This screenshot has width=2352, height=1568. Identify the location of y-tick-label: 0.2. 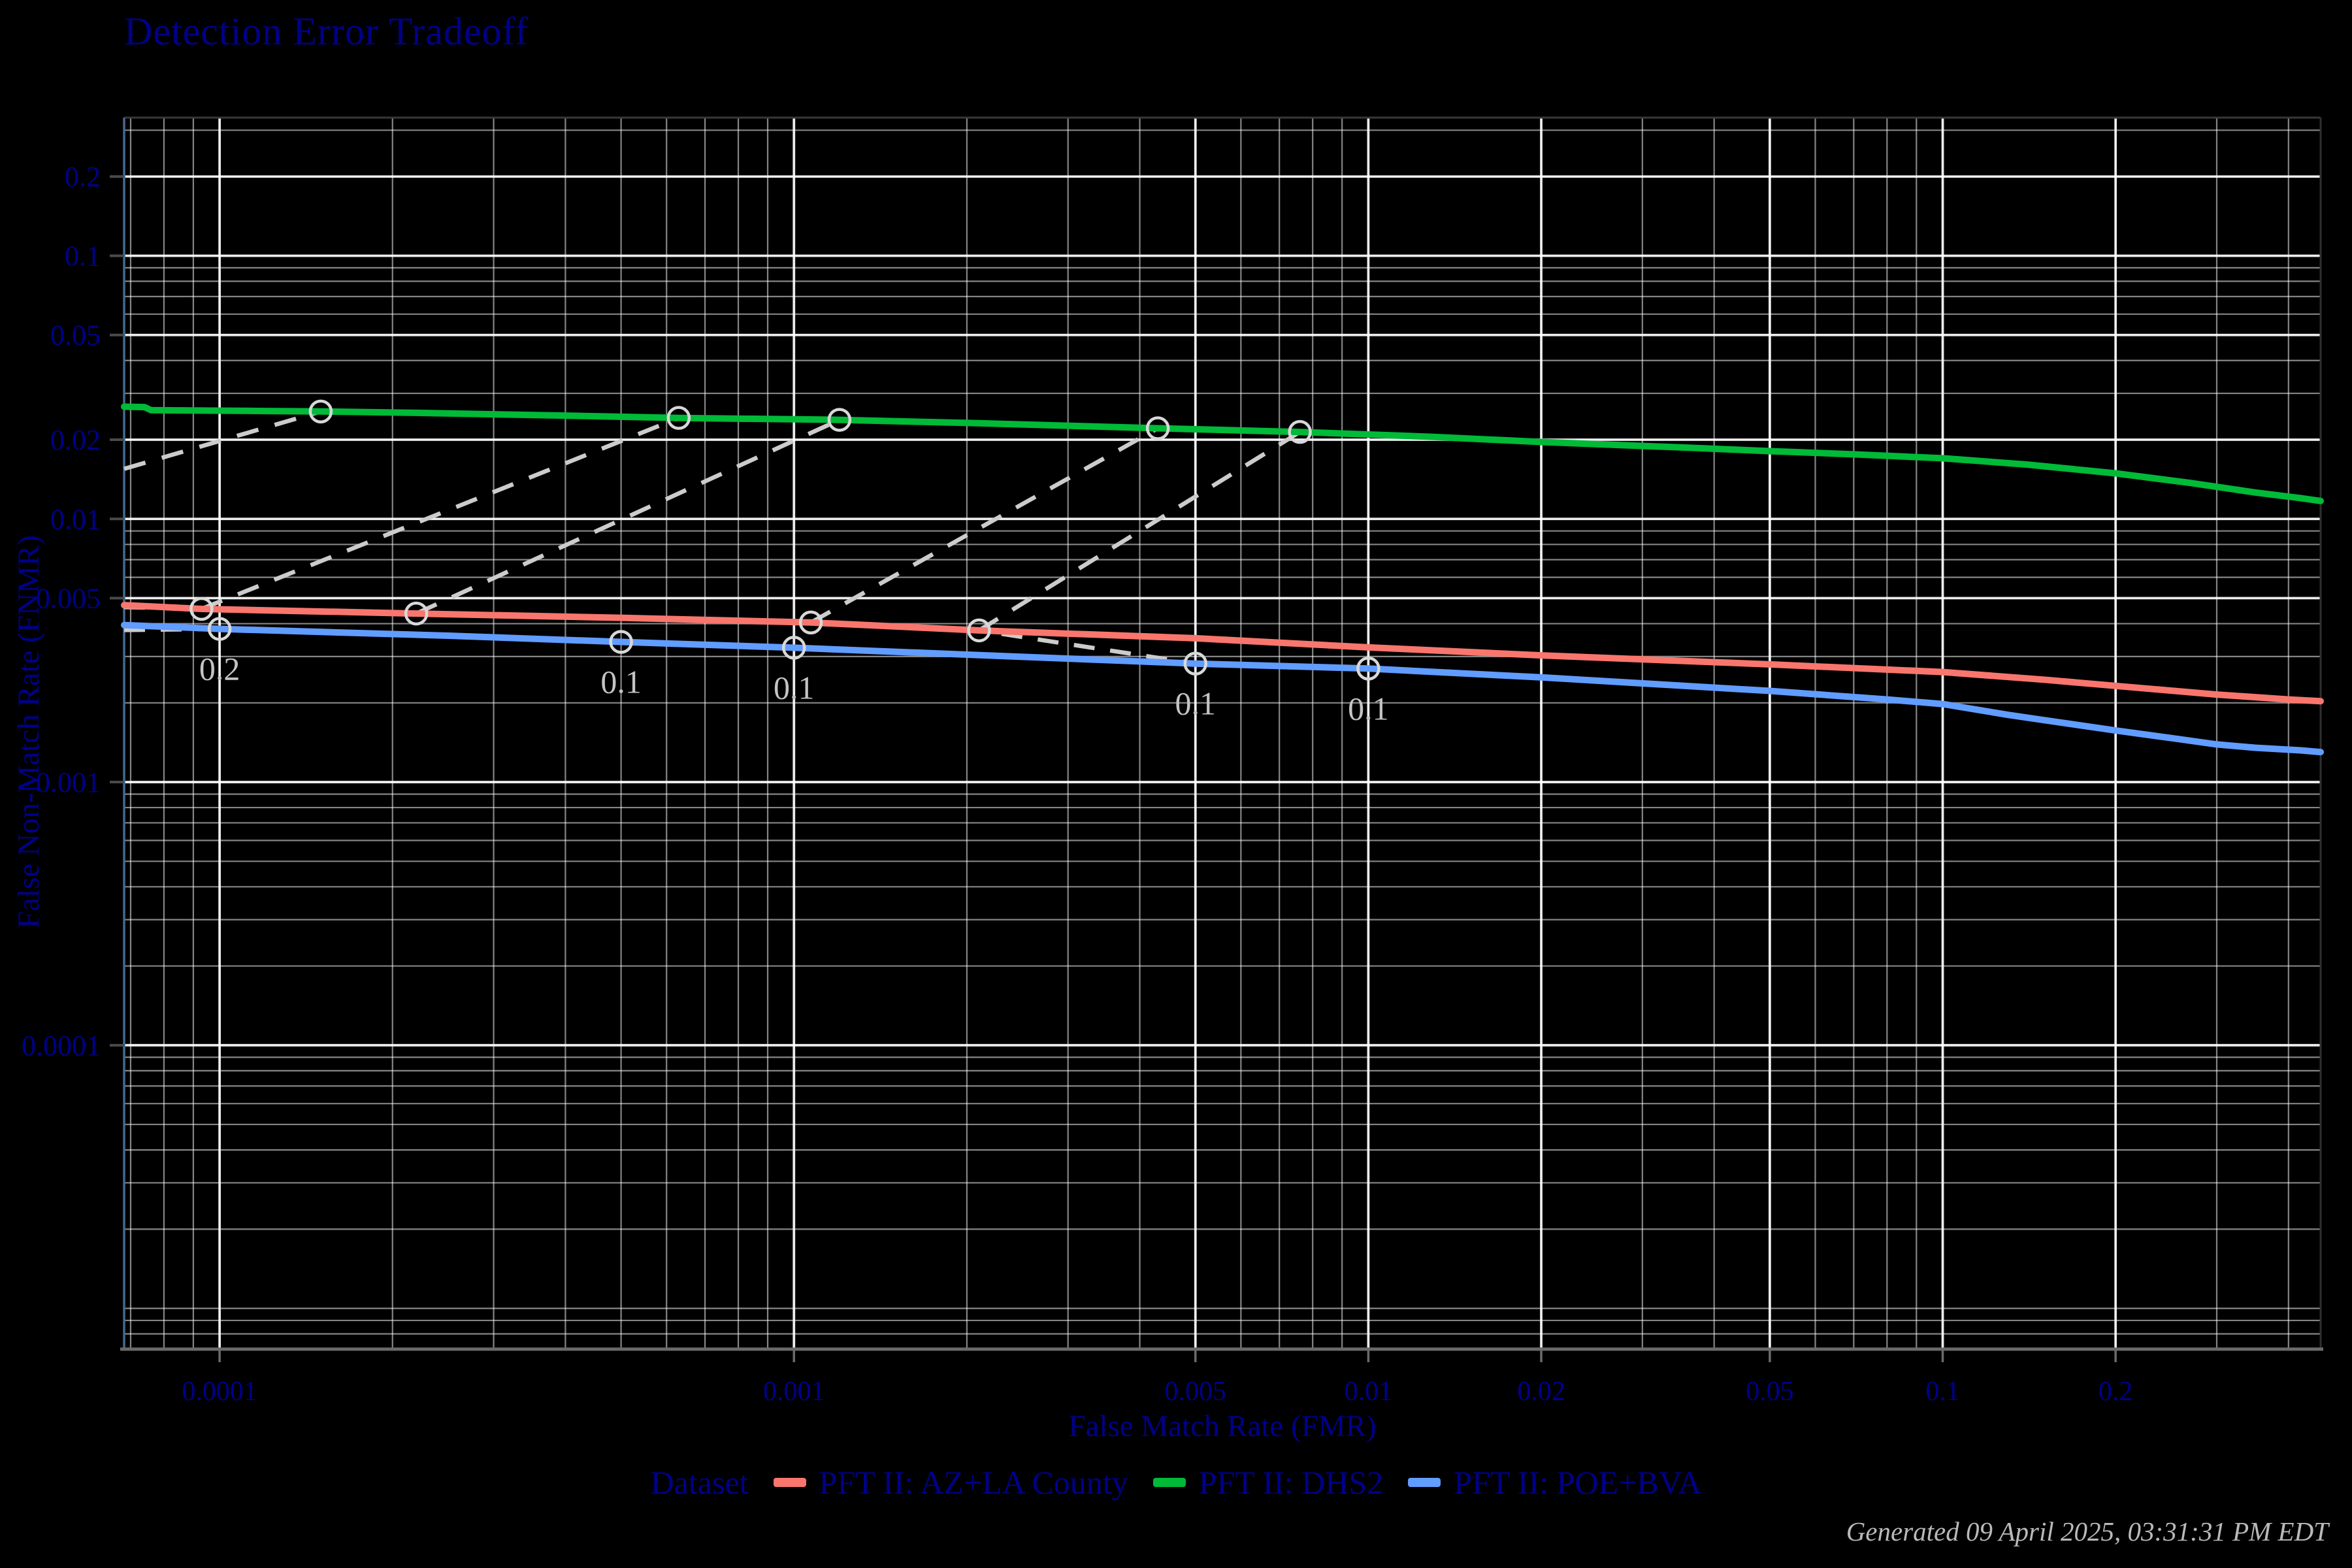
(83, 177).